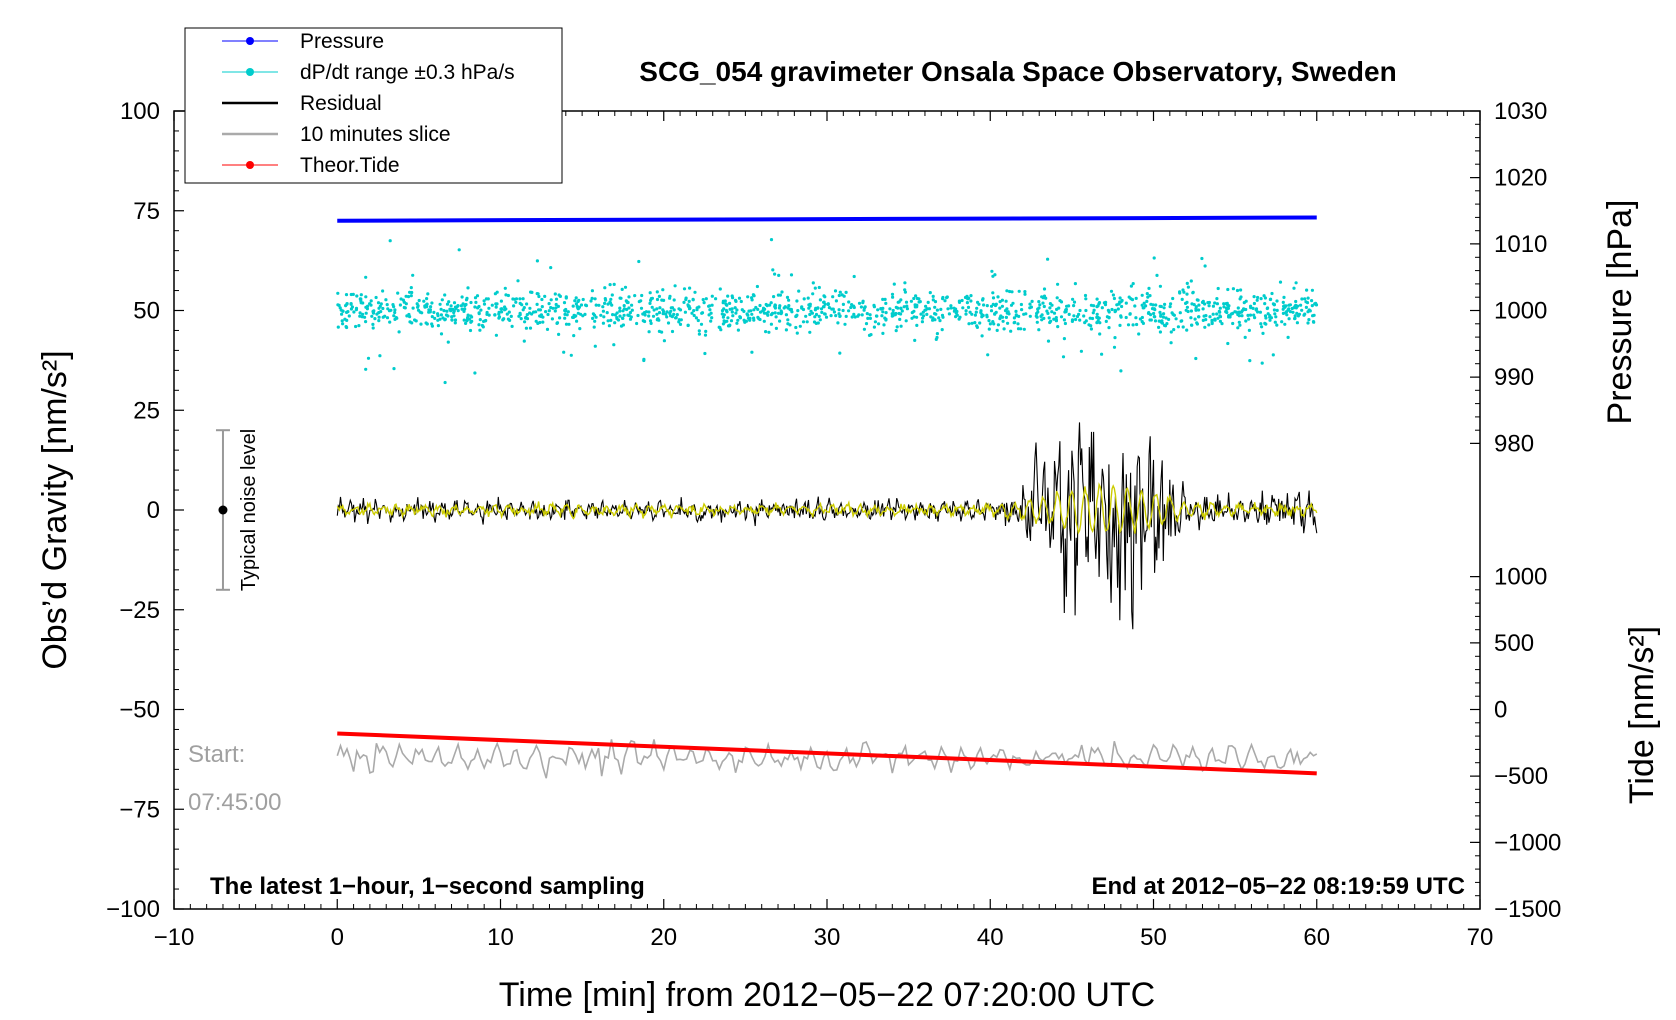 The width and height of the screenshot is (1676, 1020). Describe the element at coordinates (827, 759) in the screenshot. I see `slice-series` at that location.